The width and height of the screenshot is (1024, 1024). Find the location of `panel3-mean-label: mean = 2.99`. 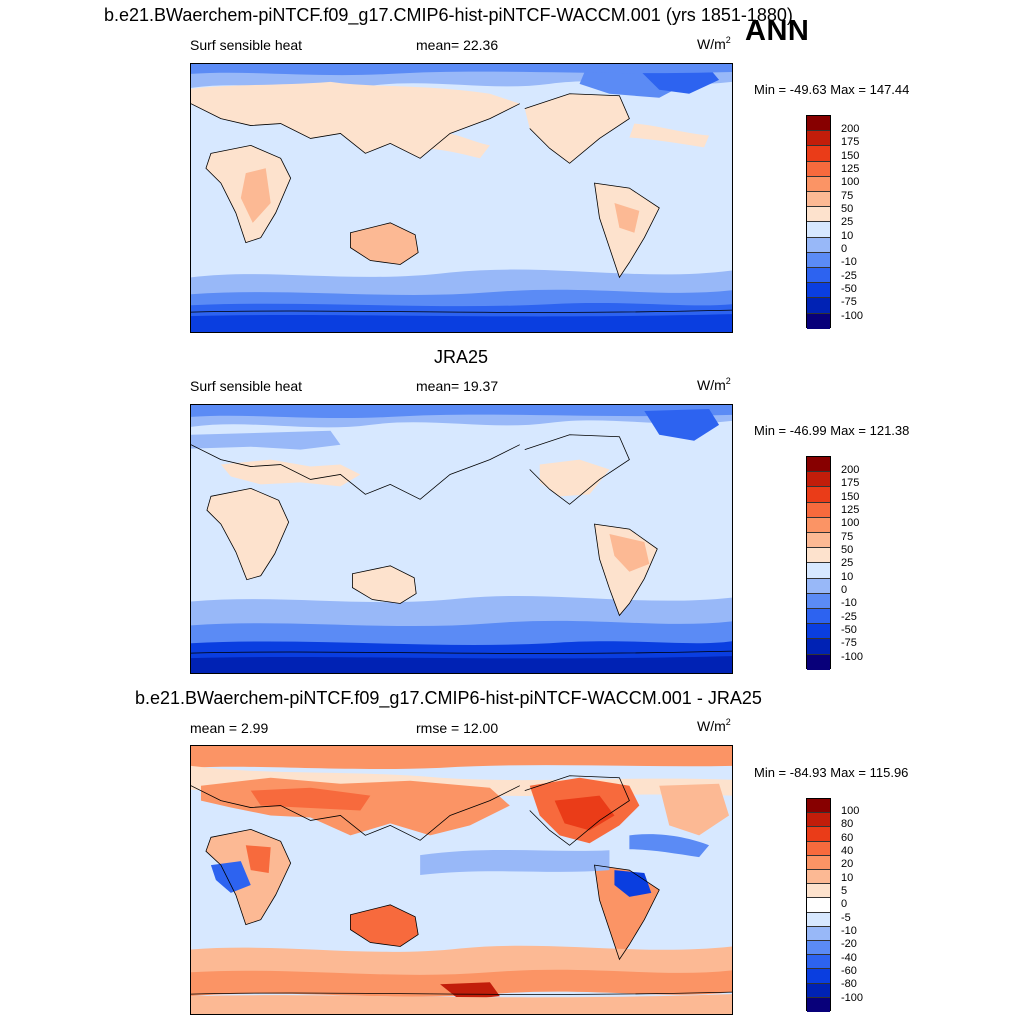

panel3-mean-label: mean = 2.99 is located at coordinates (229, 728).